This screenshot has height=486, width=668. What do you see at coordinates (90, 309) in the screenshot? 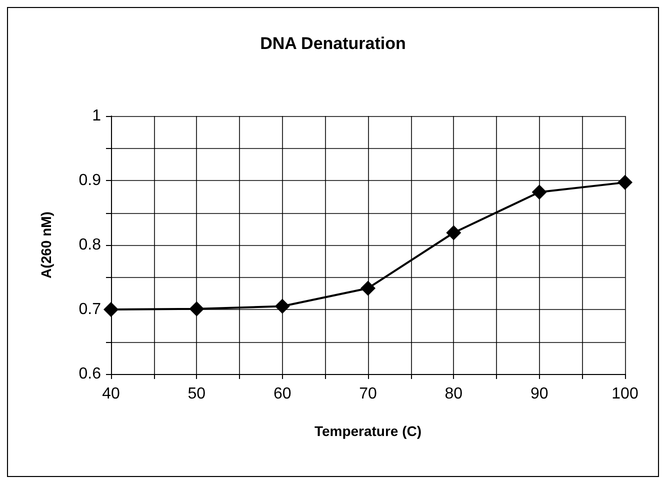
I see `y-tick-label: 0.7` at bounding box center [90, 309].